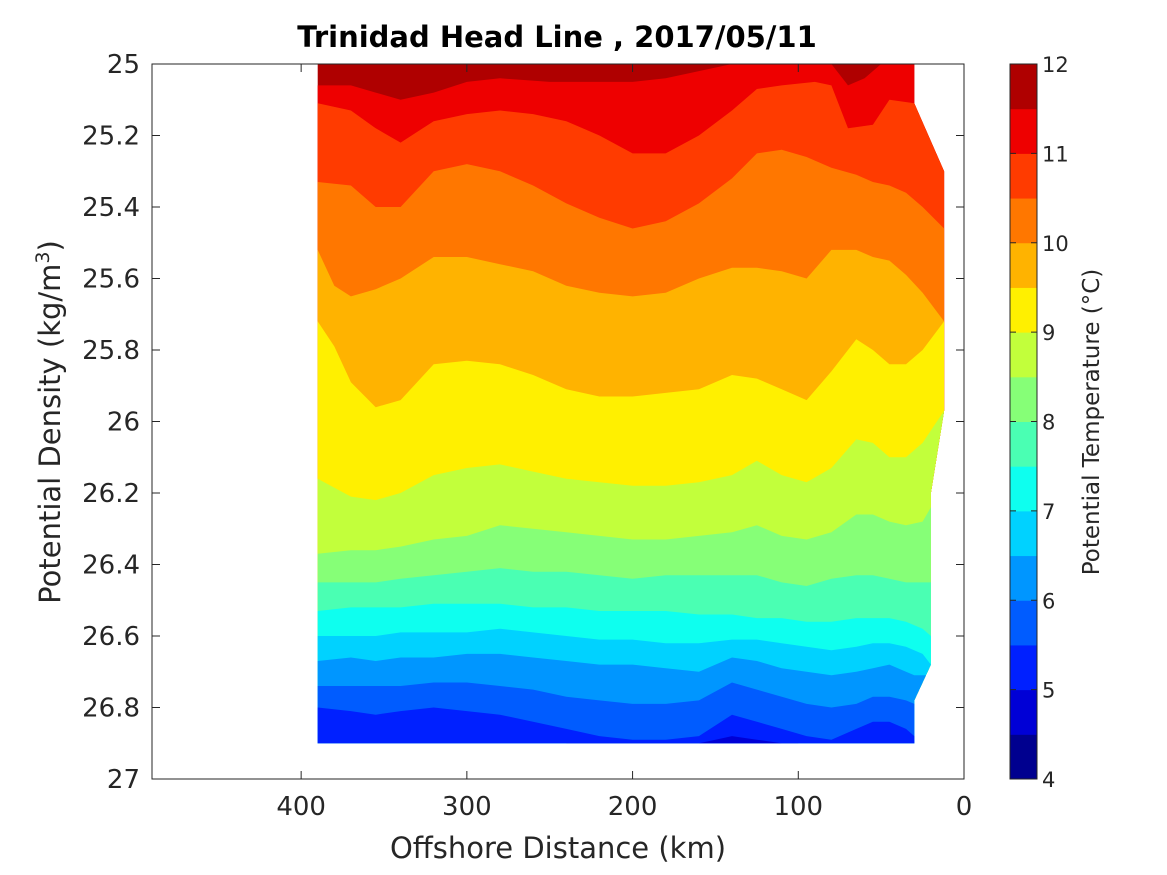  What do you see at coordinates (558, 848) in the screenshot?
I see `x-axis-label: Offshore Distance (km)` at bounding box center [558, 848].